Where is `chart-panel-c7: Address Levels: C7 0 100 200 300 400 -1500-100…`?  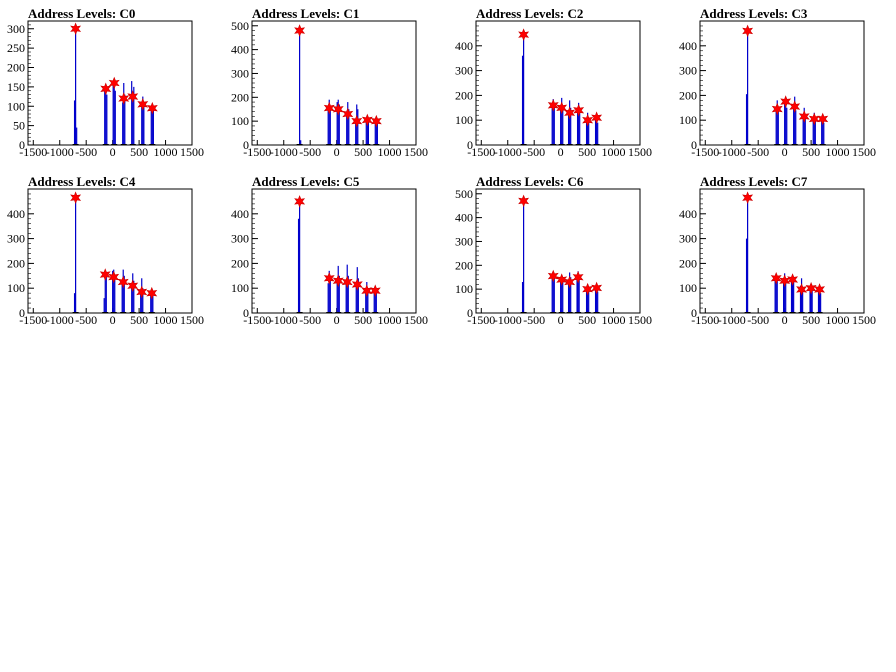
chart-panel-c7: Address Levels: C7 0 100 200 300 400 -1500-100… is located at coordinates (777, 250).